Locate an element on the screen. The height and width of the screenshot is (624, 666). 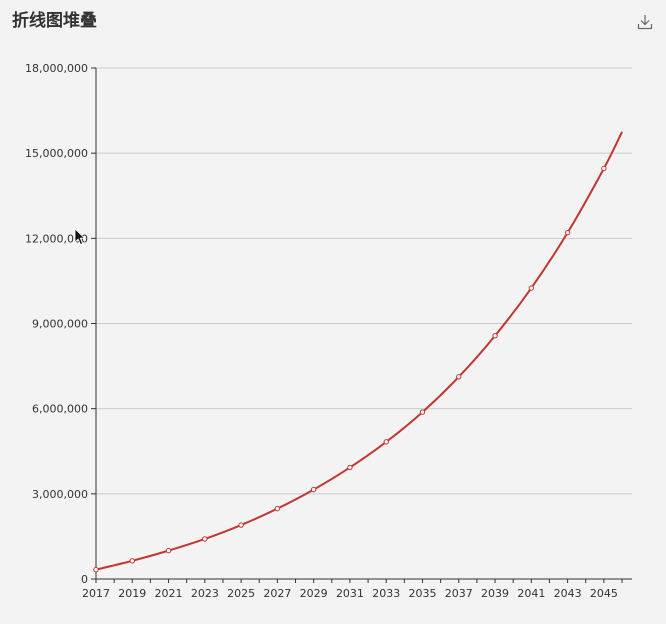
x-tick-label: 2039 is located at coordinates (495, 593).